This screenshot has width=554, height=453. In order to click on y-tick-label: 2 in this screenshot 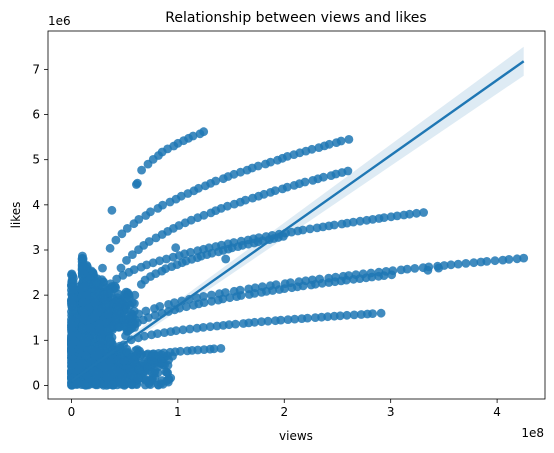, I will do `click(36, 295)`.